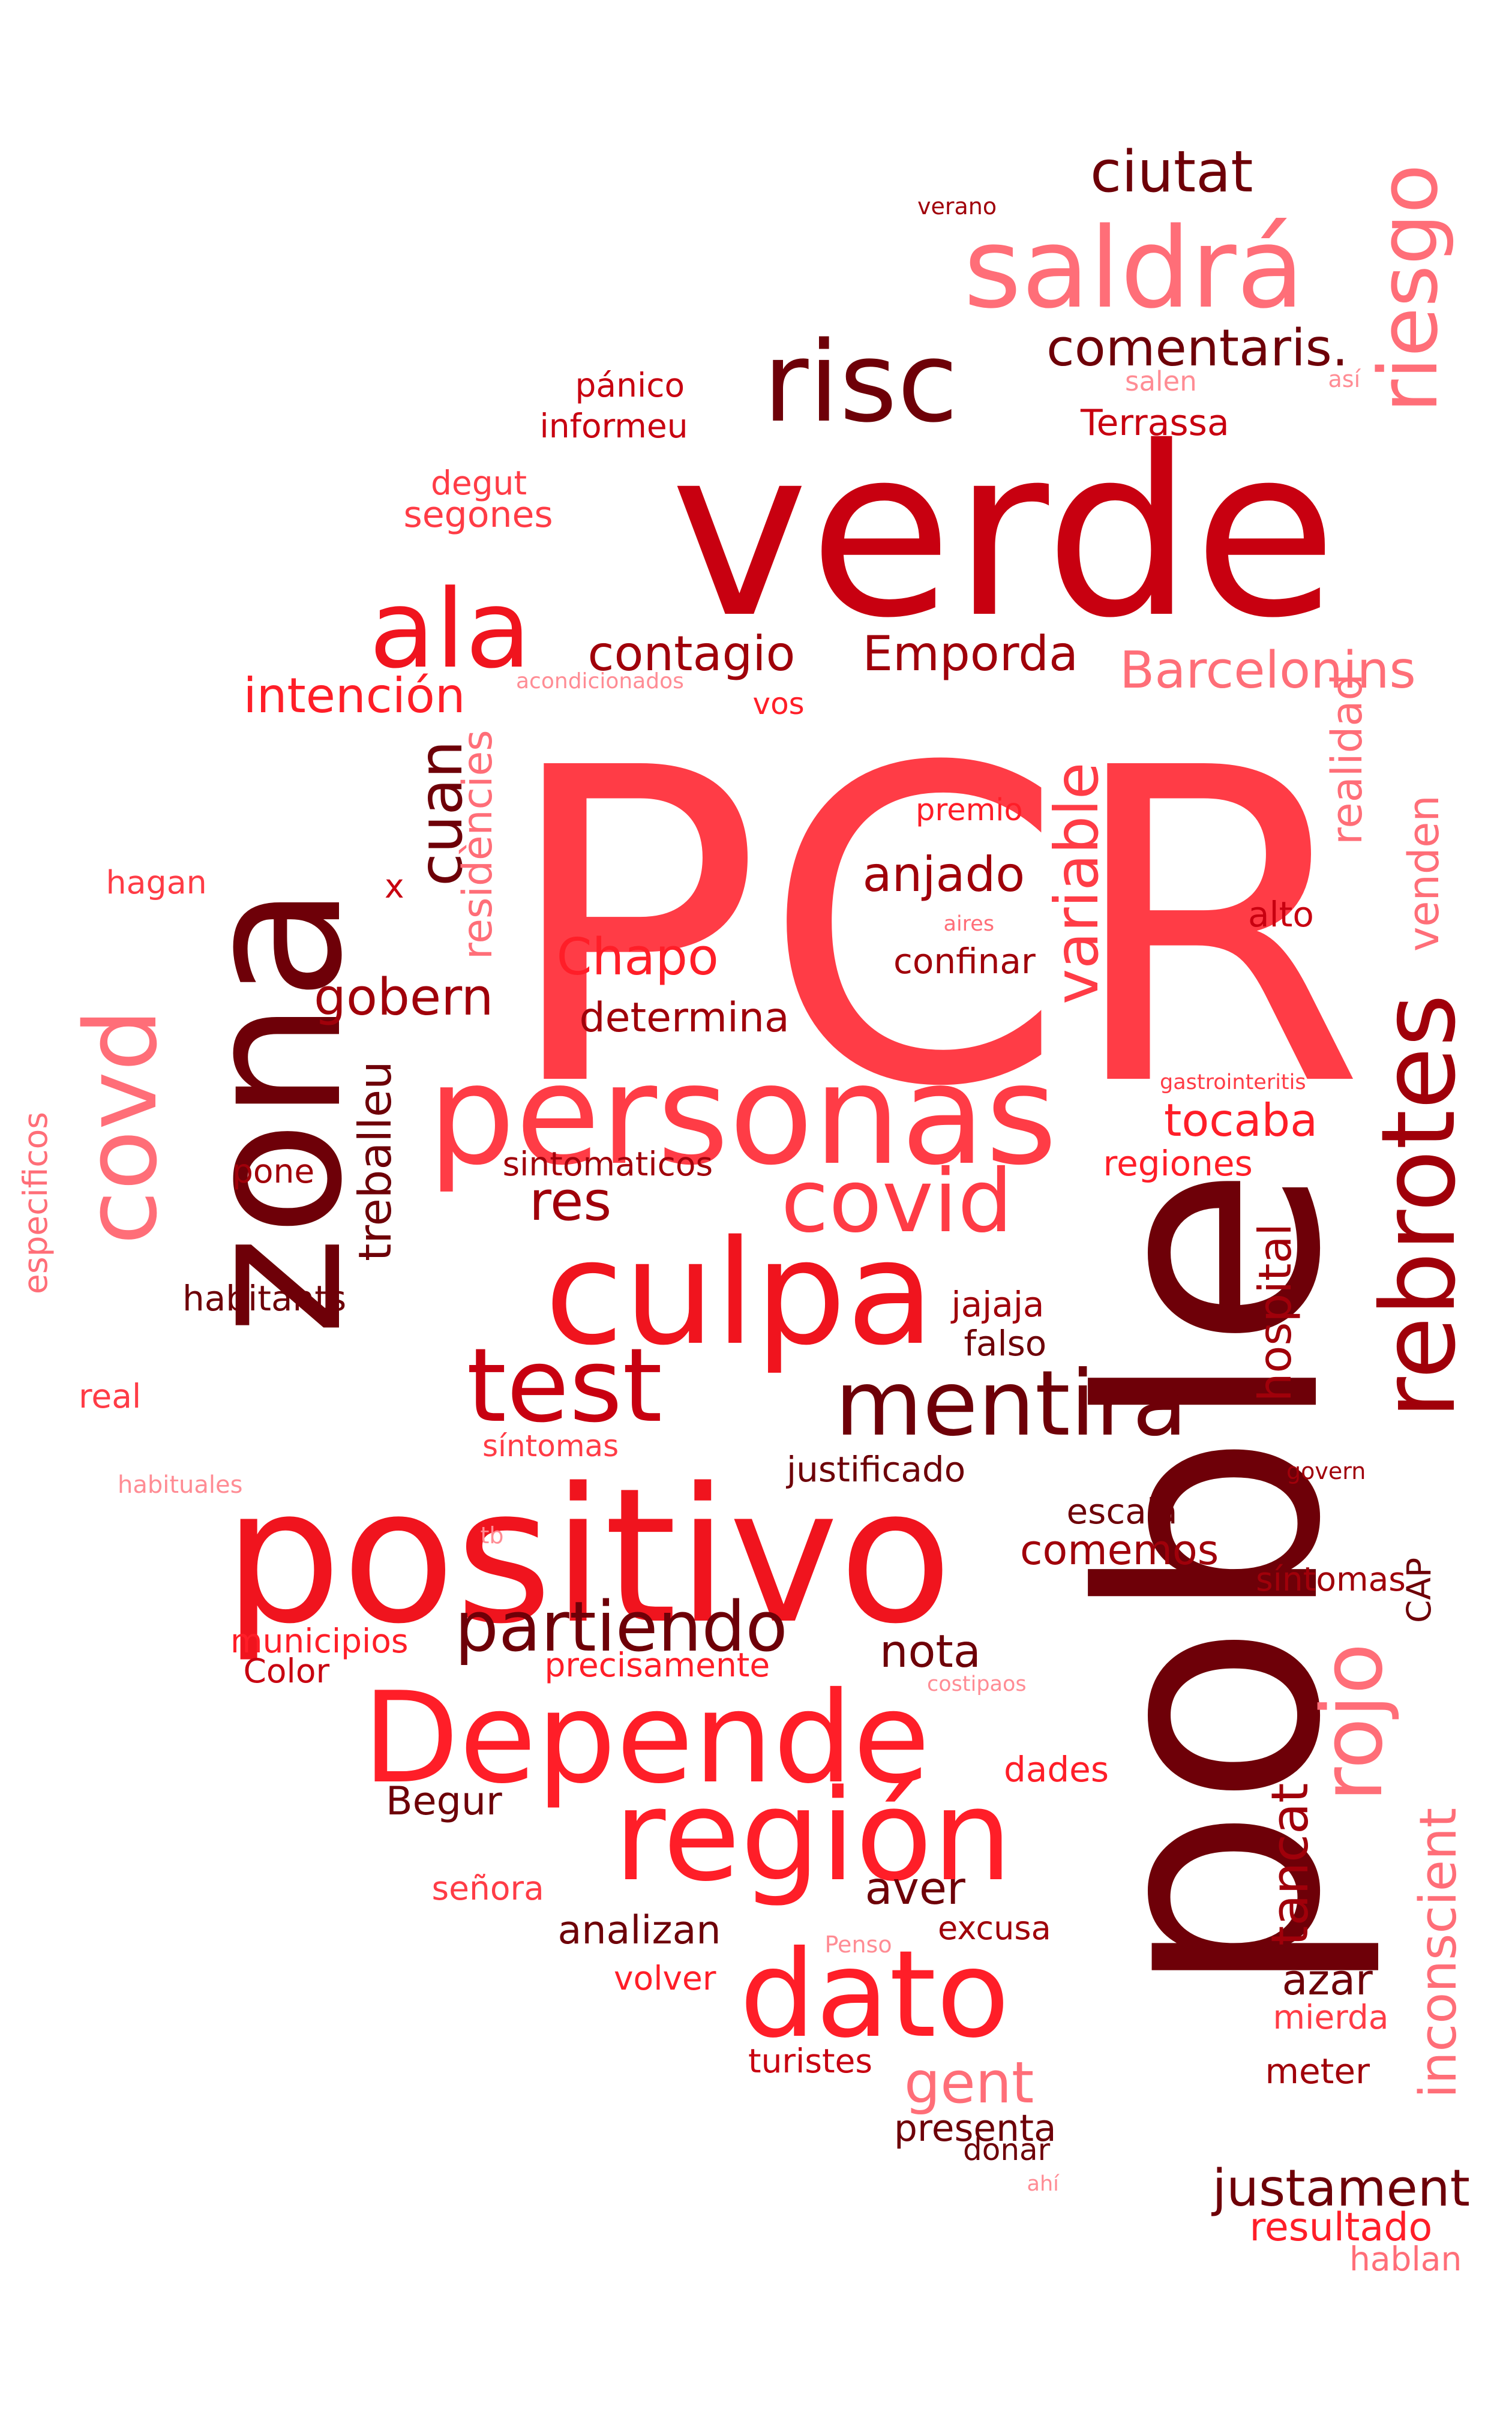  What do you see at coordinates (1056, 1770) in the screenshot?
I see `word-dades: dades` at bounding box center [1056, 1770].